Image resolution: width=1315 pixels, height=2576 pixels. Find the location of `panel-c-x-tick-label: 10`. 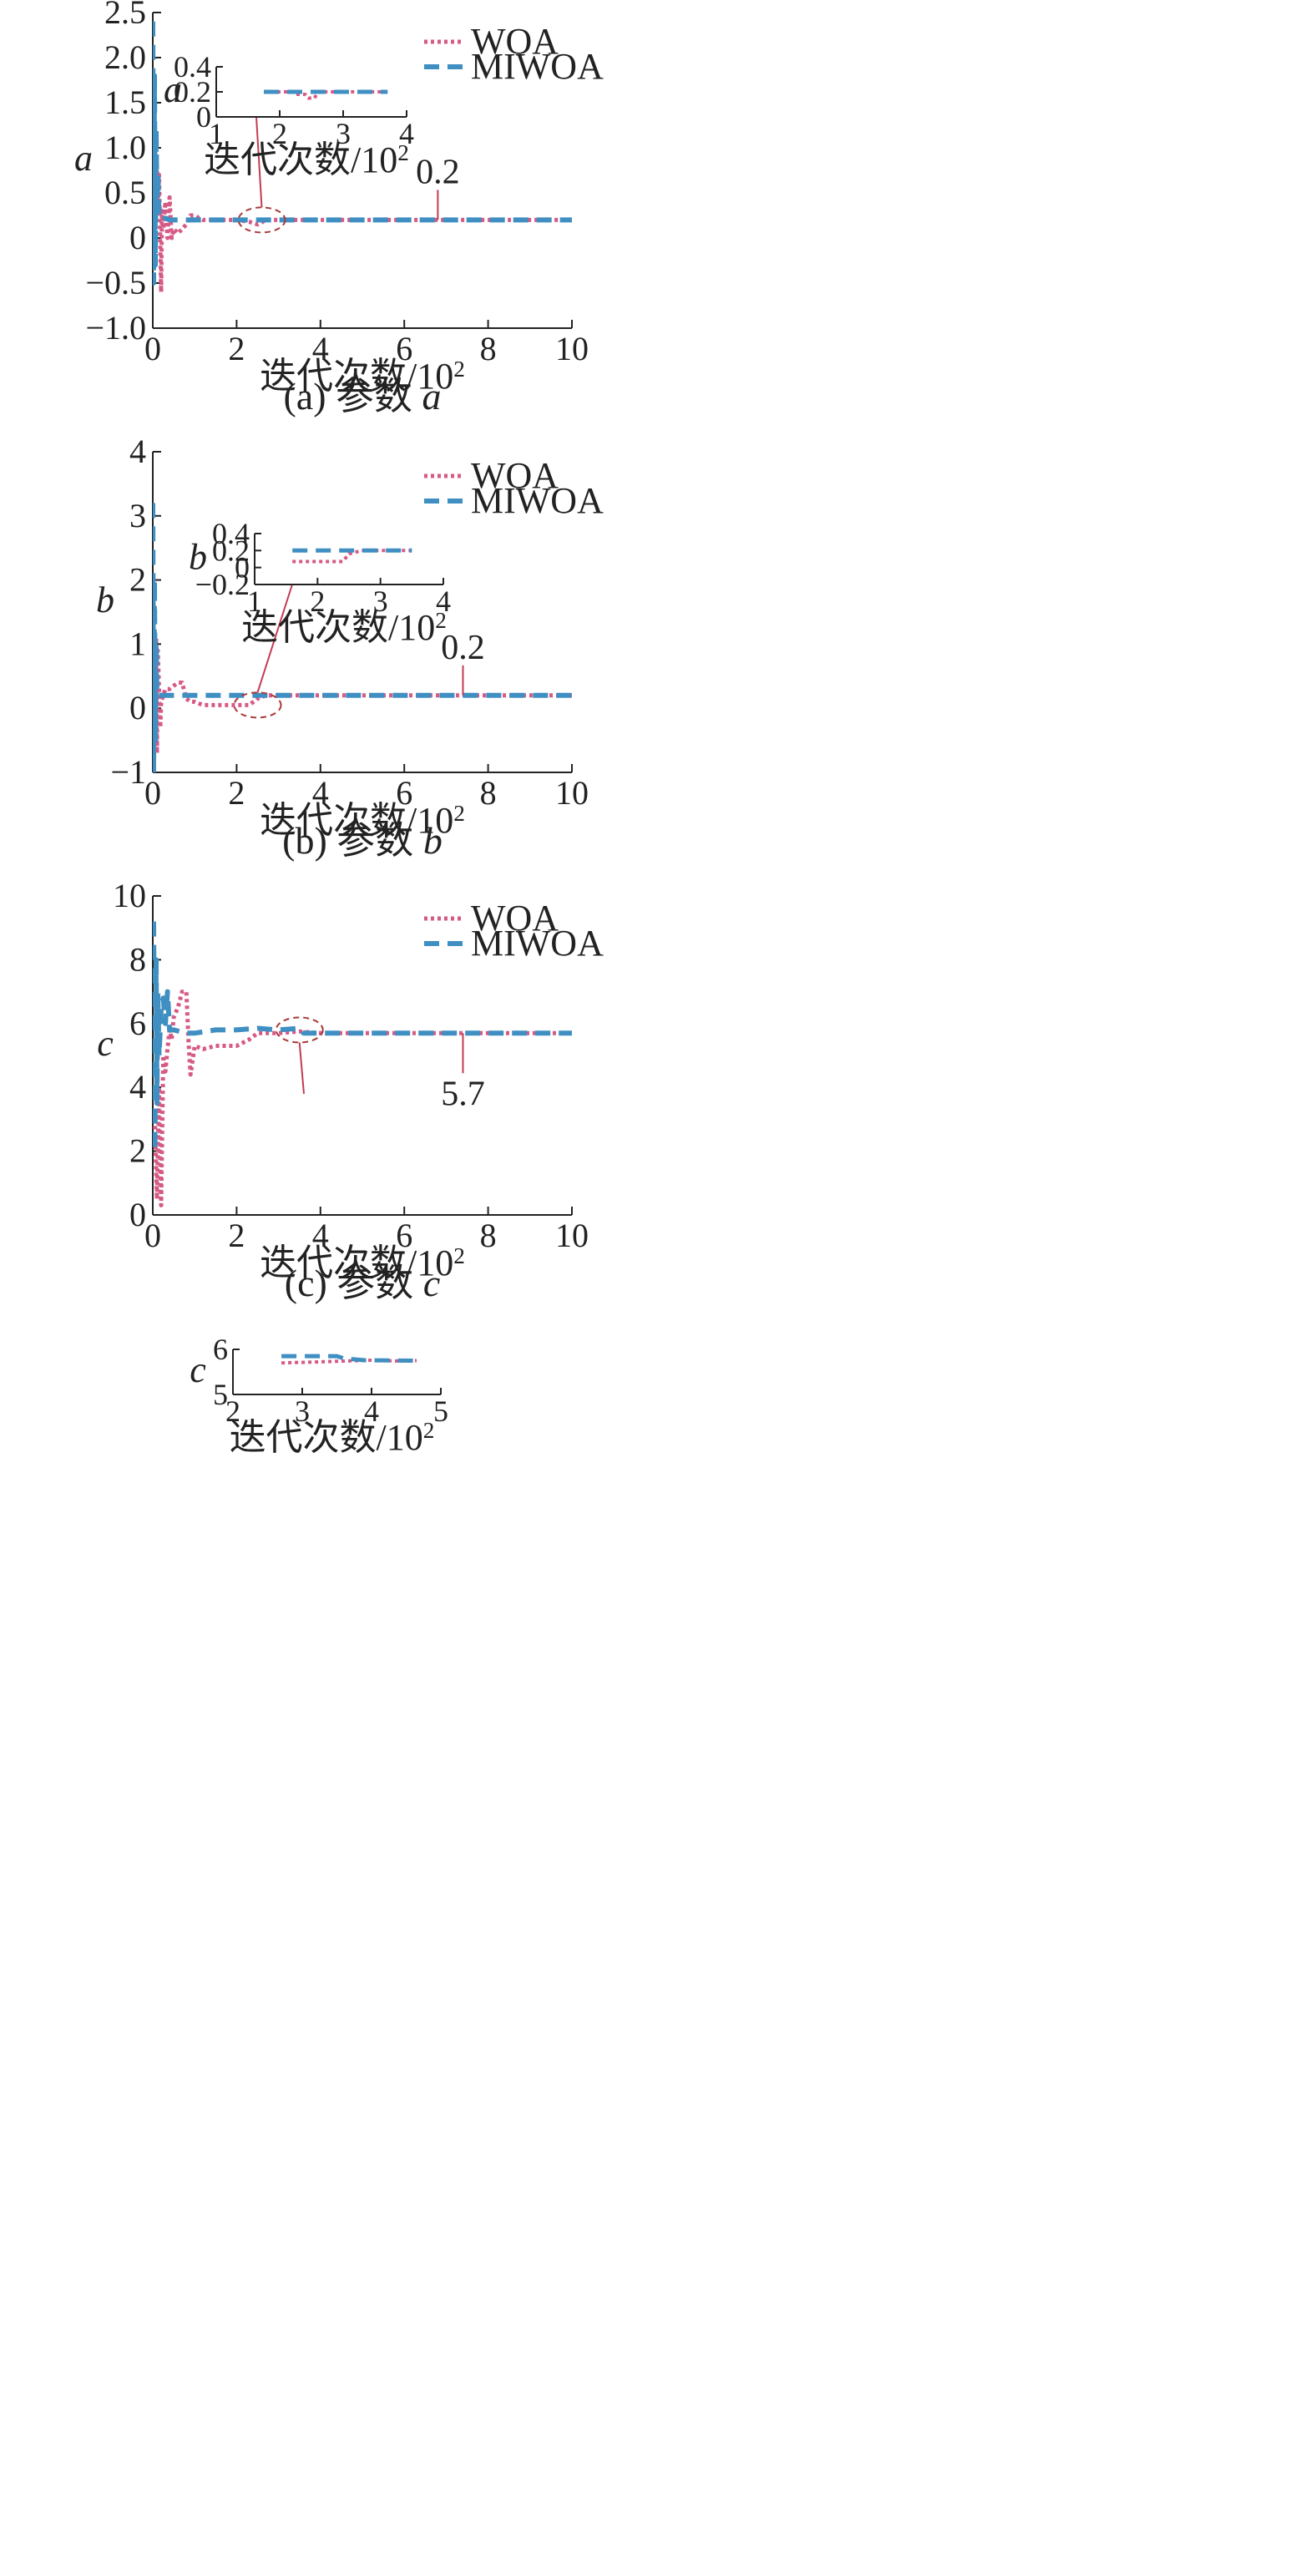

panel-c-x-tick-label: 10 is located at coordinates (572, 1235).